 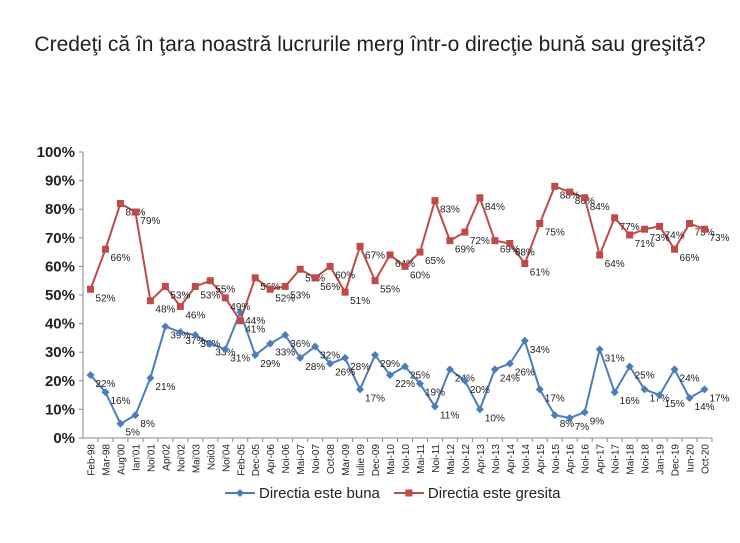 What do you see at coordinates (449, 416) in the screenshot?
I see `data-label: 11%` at bounding box center [449, 416].